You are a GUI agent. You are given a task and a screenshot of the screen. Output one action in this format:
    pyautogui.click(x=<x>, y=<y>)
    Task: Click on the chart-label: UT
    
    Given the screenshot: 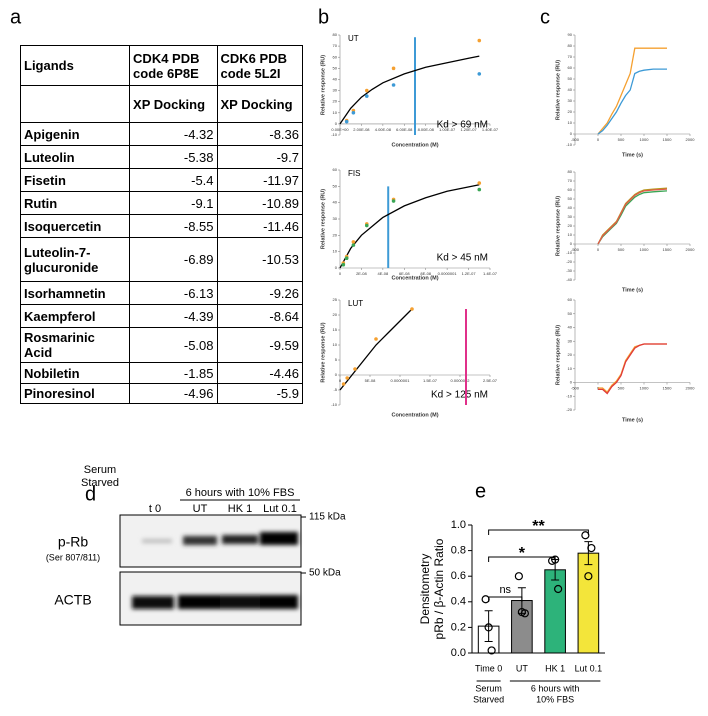 What is the action you would take?
    pyautogui.click(x=353, y=38)
    